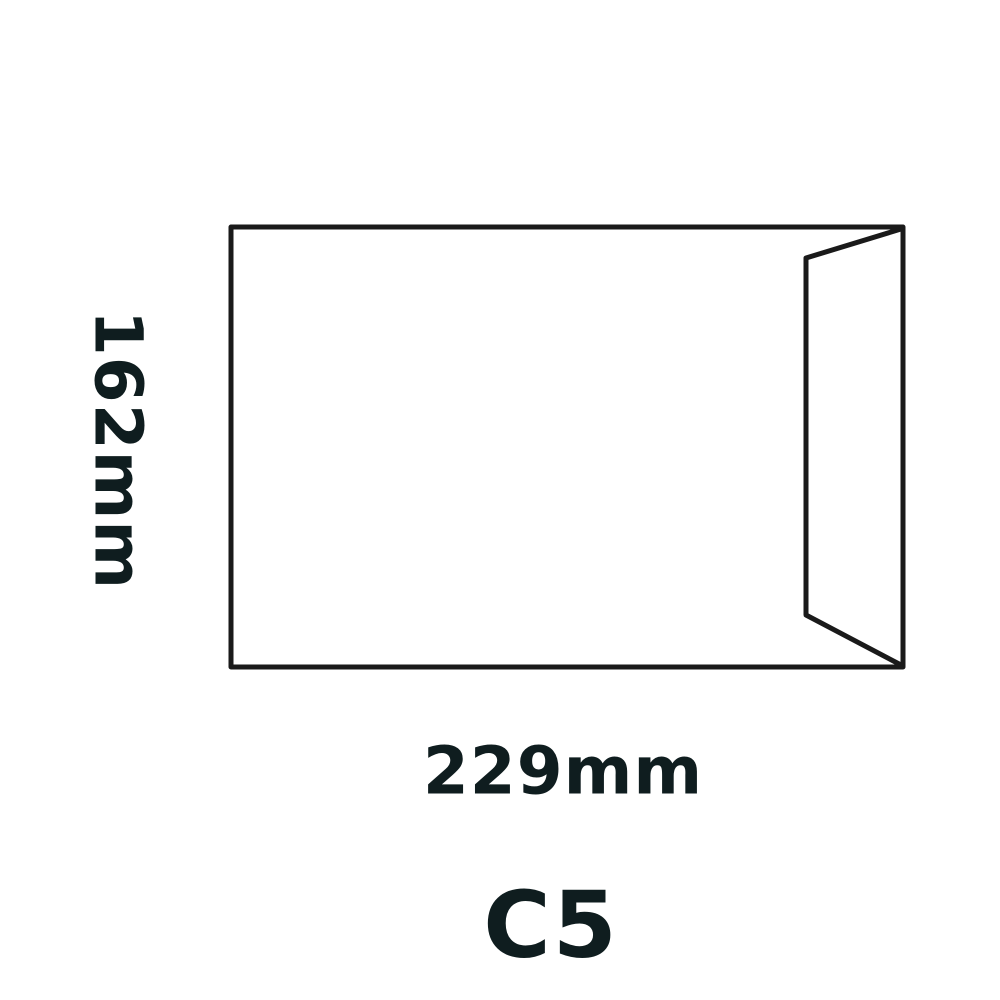 The image size is (1000, 1000). Describe the element at coordinates (551, 925) in the screenshot. I see `envelope-size-name: C5` at that location.